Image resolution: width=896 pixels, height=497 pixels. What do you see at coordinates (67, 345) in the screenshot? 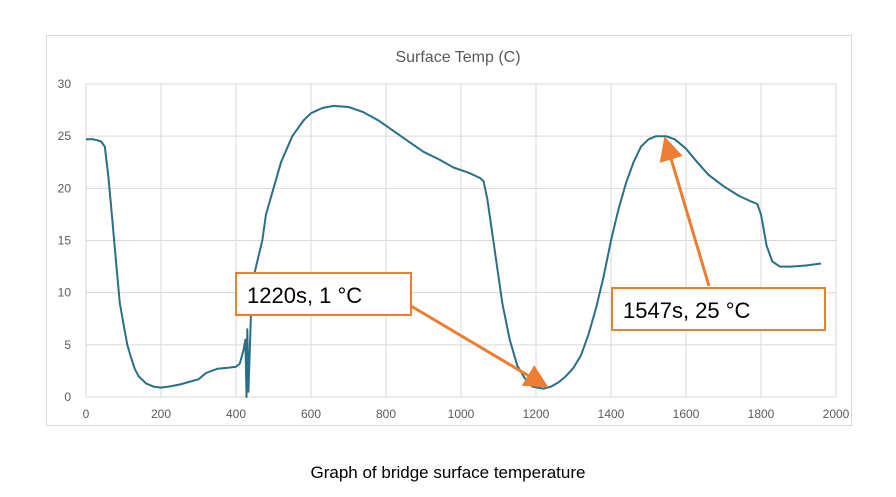
I see `y-tick-label: 5` at bounding box center [67, 345].